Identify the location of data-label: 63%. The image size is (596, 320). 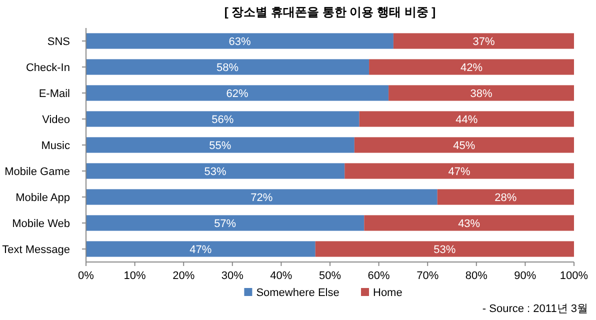
(239, 42).